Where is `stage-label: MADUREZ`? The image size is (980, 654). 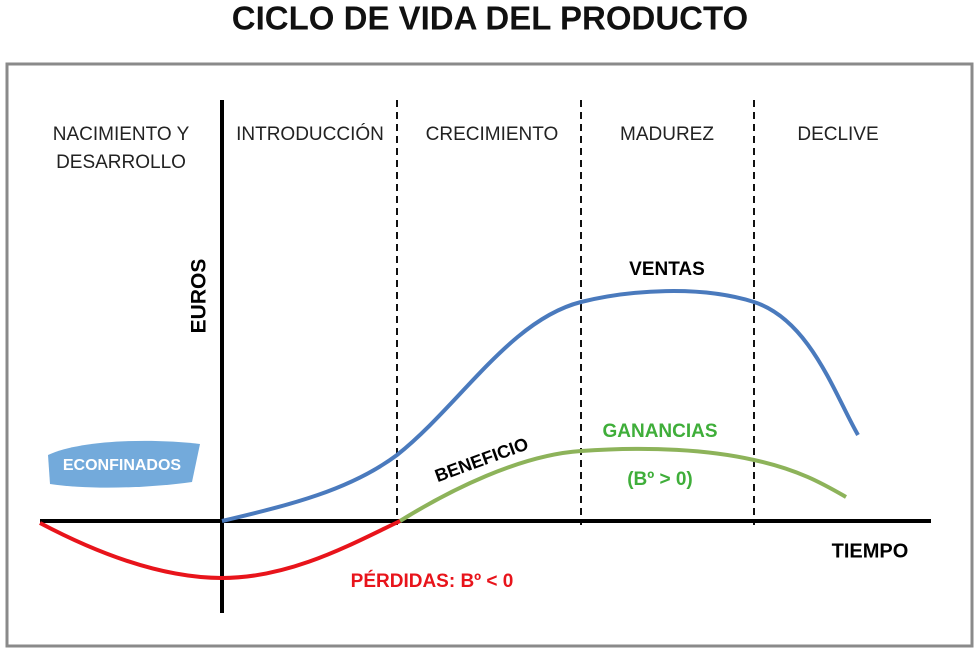 stage-label: MADUREZ is located at coordinates (667, 134).